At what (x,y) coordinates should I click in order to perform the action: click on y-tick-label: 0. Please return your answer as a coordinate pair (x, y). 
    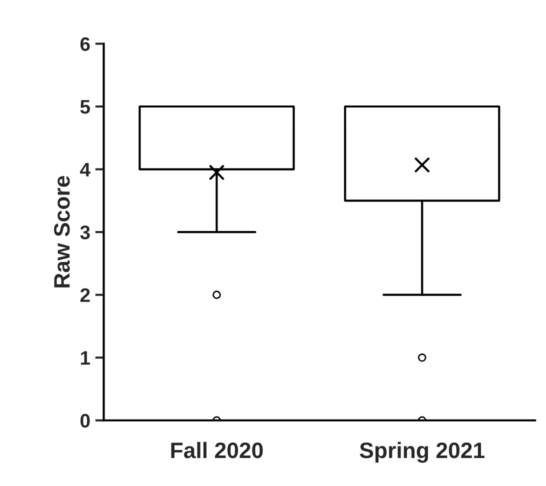
    Looking at the image, I should click on (85, 421).